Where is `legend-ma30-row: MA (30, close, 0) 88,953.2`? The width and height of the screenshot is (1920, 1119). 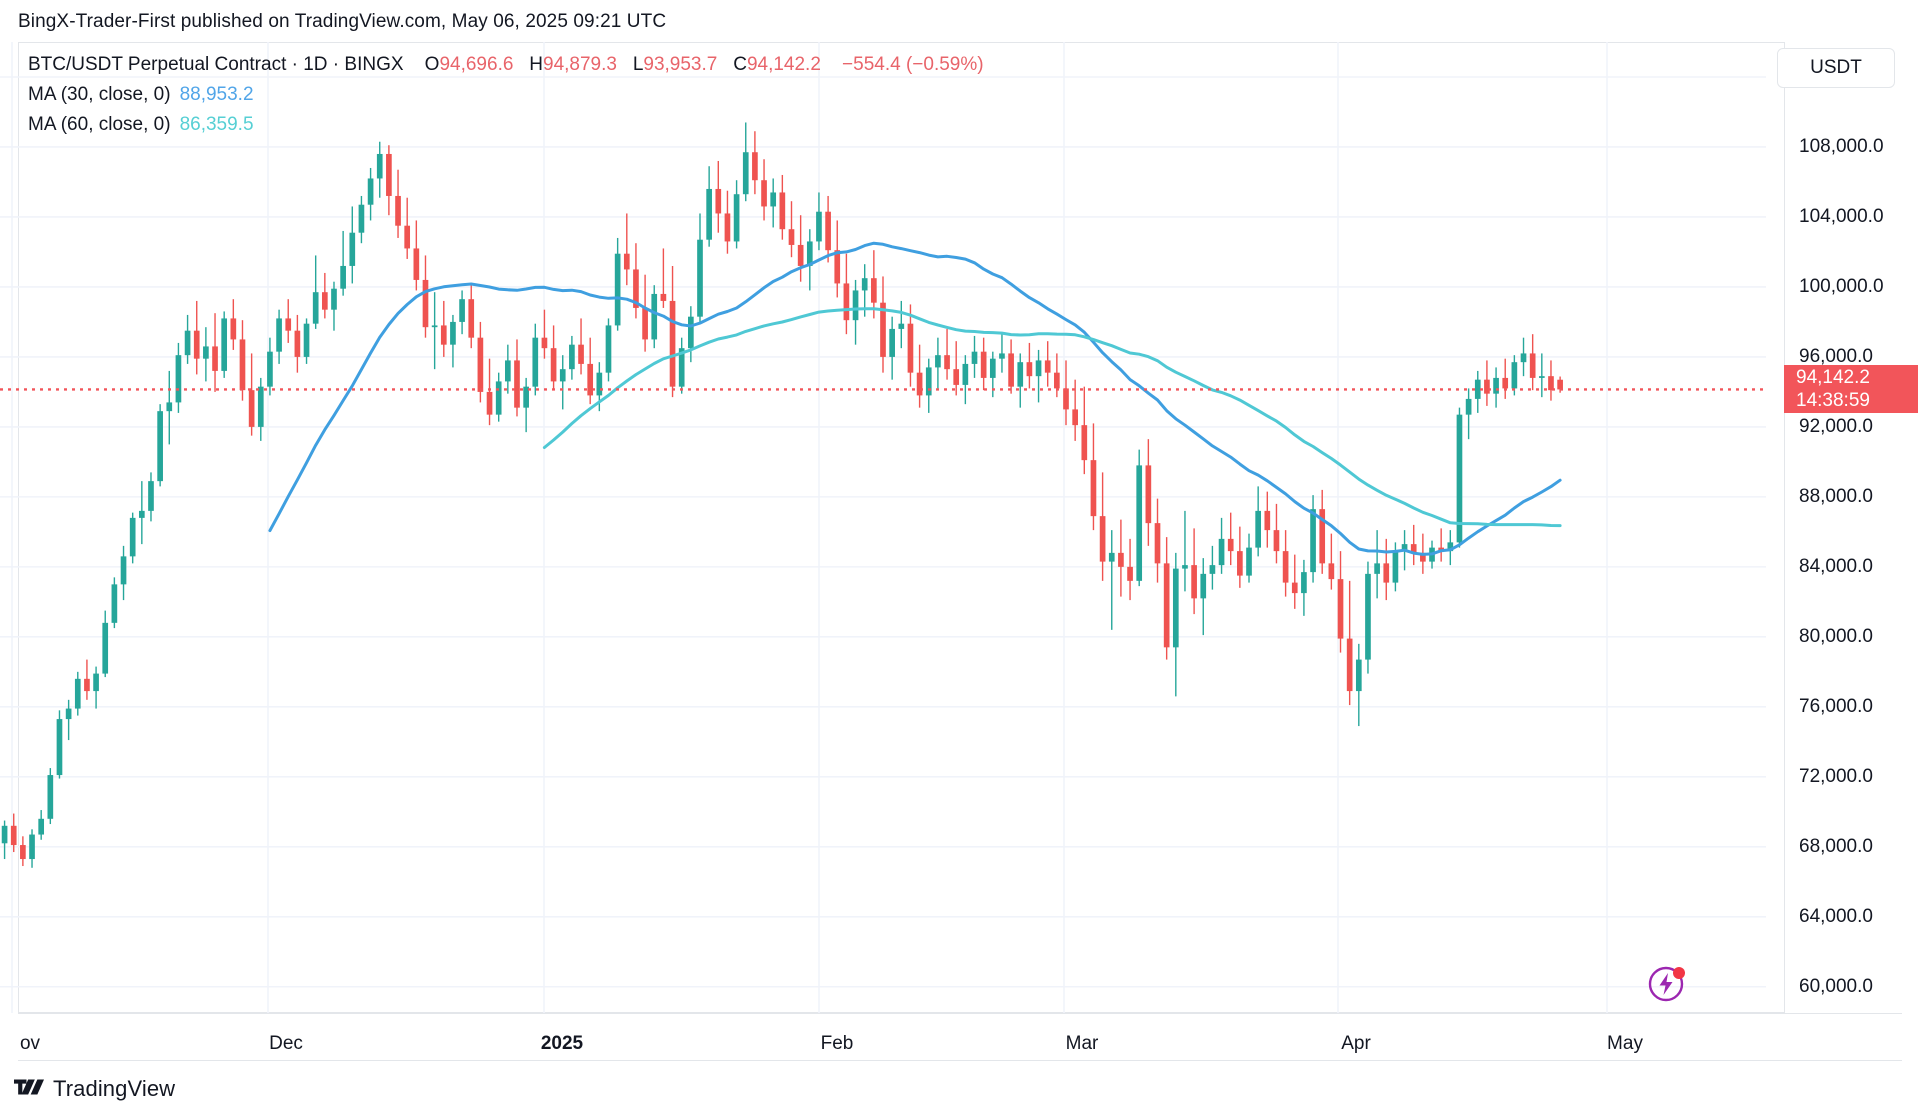 legend-ma30-row: MA (30, close, 0) 88,953.2 is located at coordinates (506, 95).